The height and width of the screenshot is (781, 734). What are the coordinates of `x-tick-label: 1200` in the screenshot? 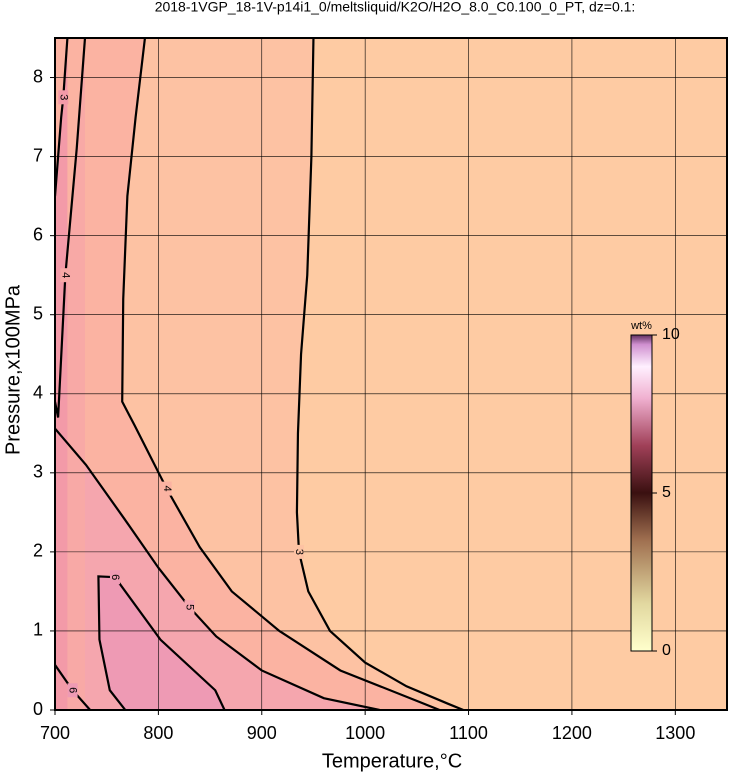 It's located at (572, 733).